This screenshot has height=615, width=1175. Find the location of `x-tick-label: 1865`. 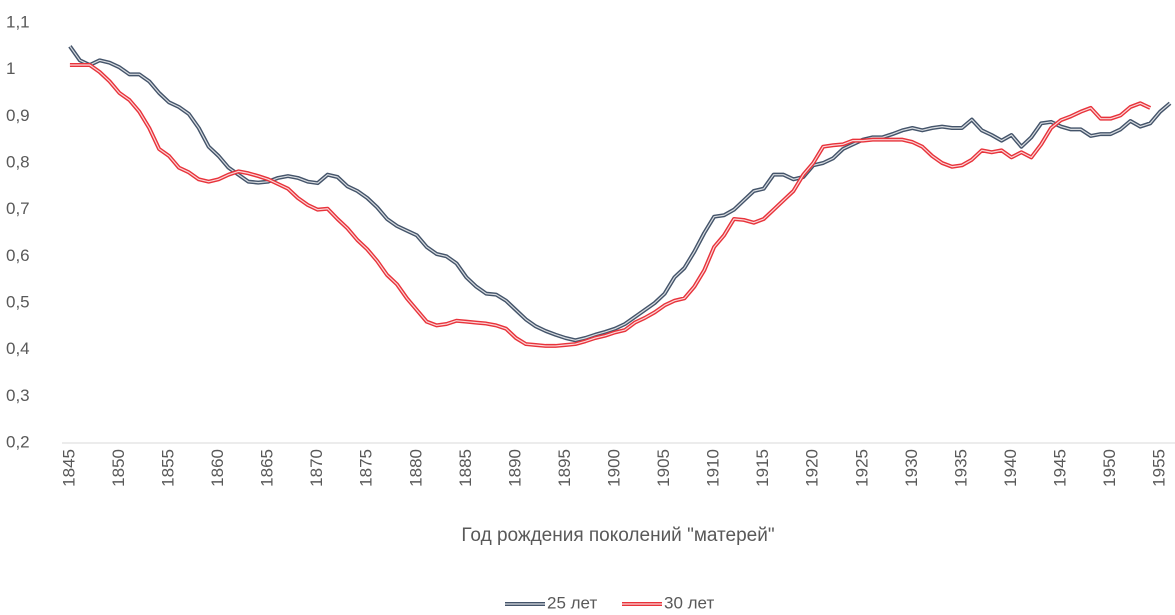

x-tick-label: 1865 is located at coordinates (267, 468).